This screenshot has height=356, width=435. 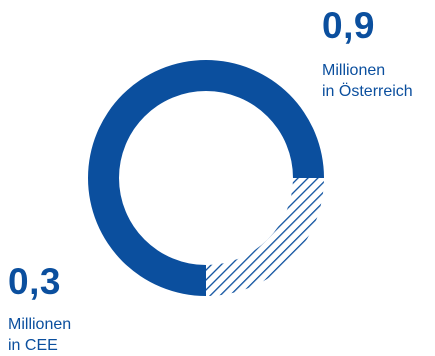 What do you see at coordinates (367, 91) in the screenshot?
I see `category-label-oesterreich: in Österreich` at bounding box center [367, 91].